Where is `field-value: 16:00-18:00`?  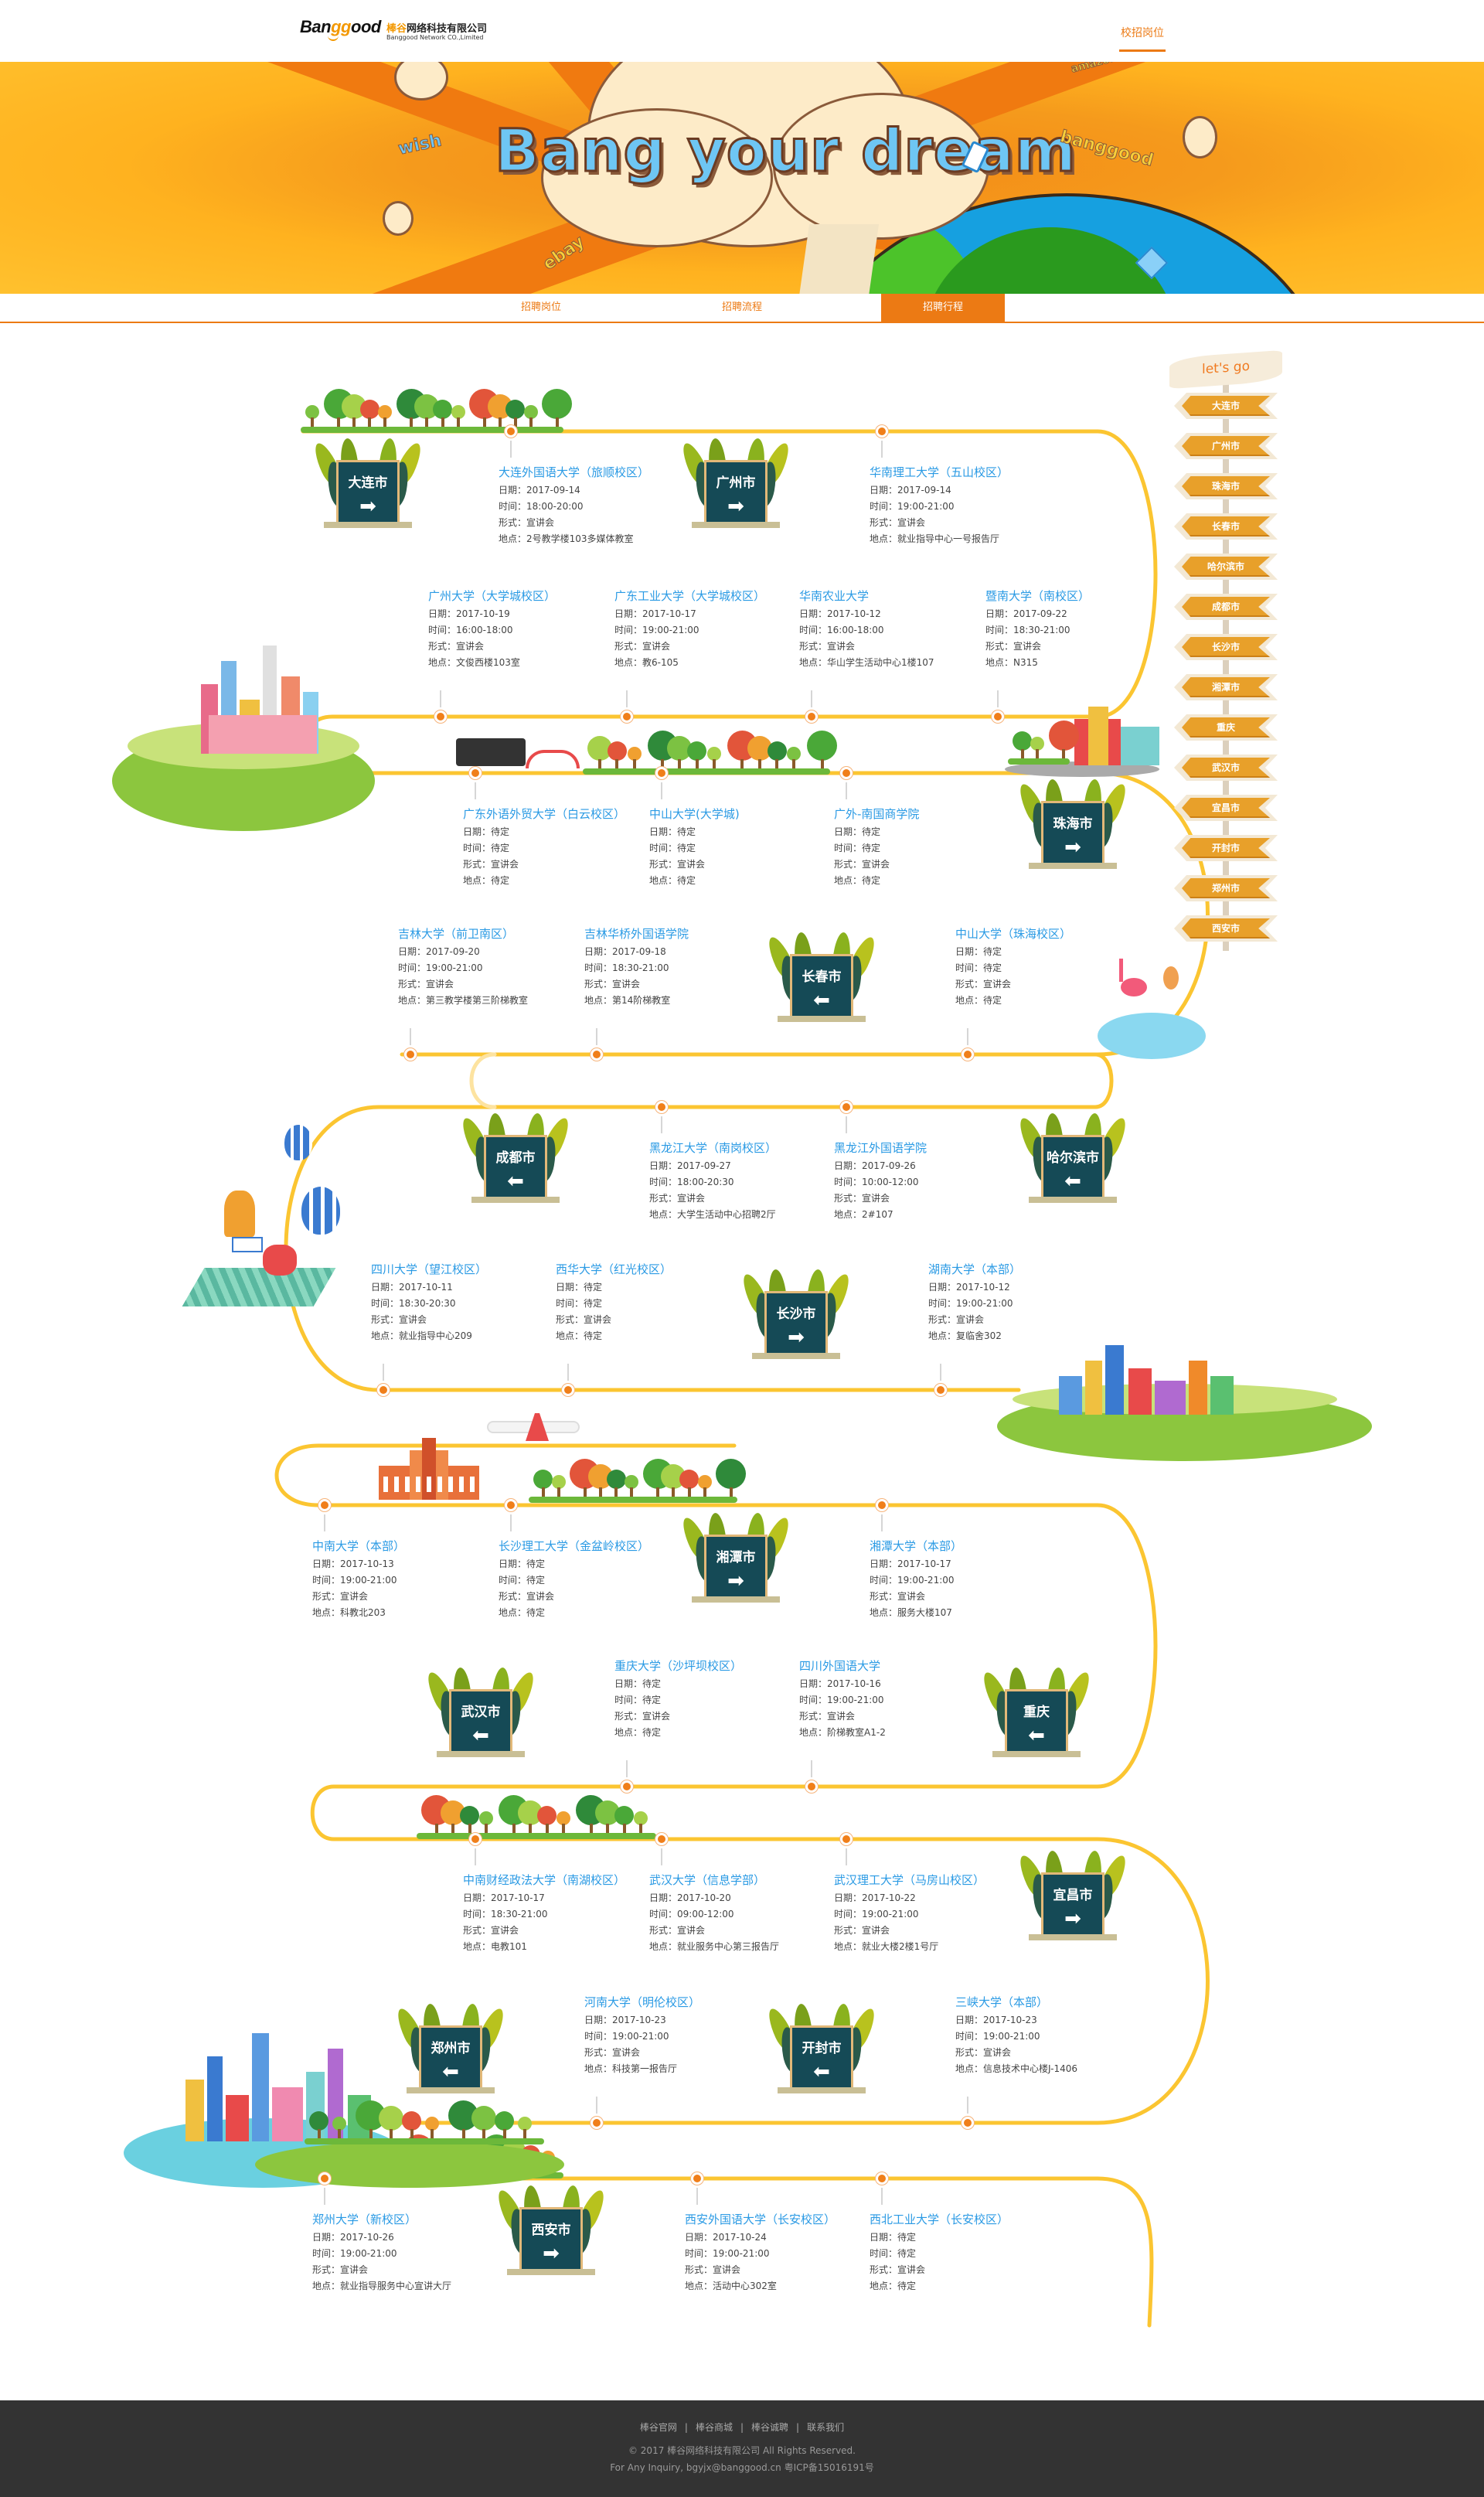 field-value: 16:00-18:00 is located at coordinates (484, 630).